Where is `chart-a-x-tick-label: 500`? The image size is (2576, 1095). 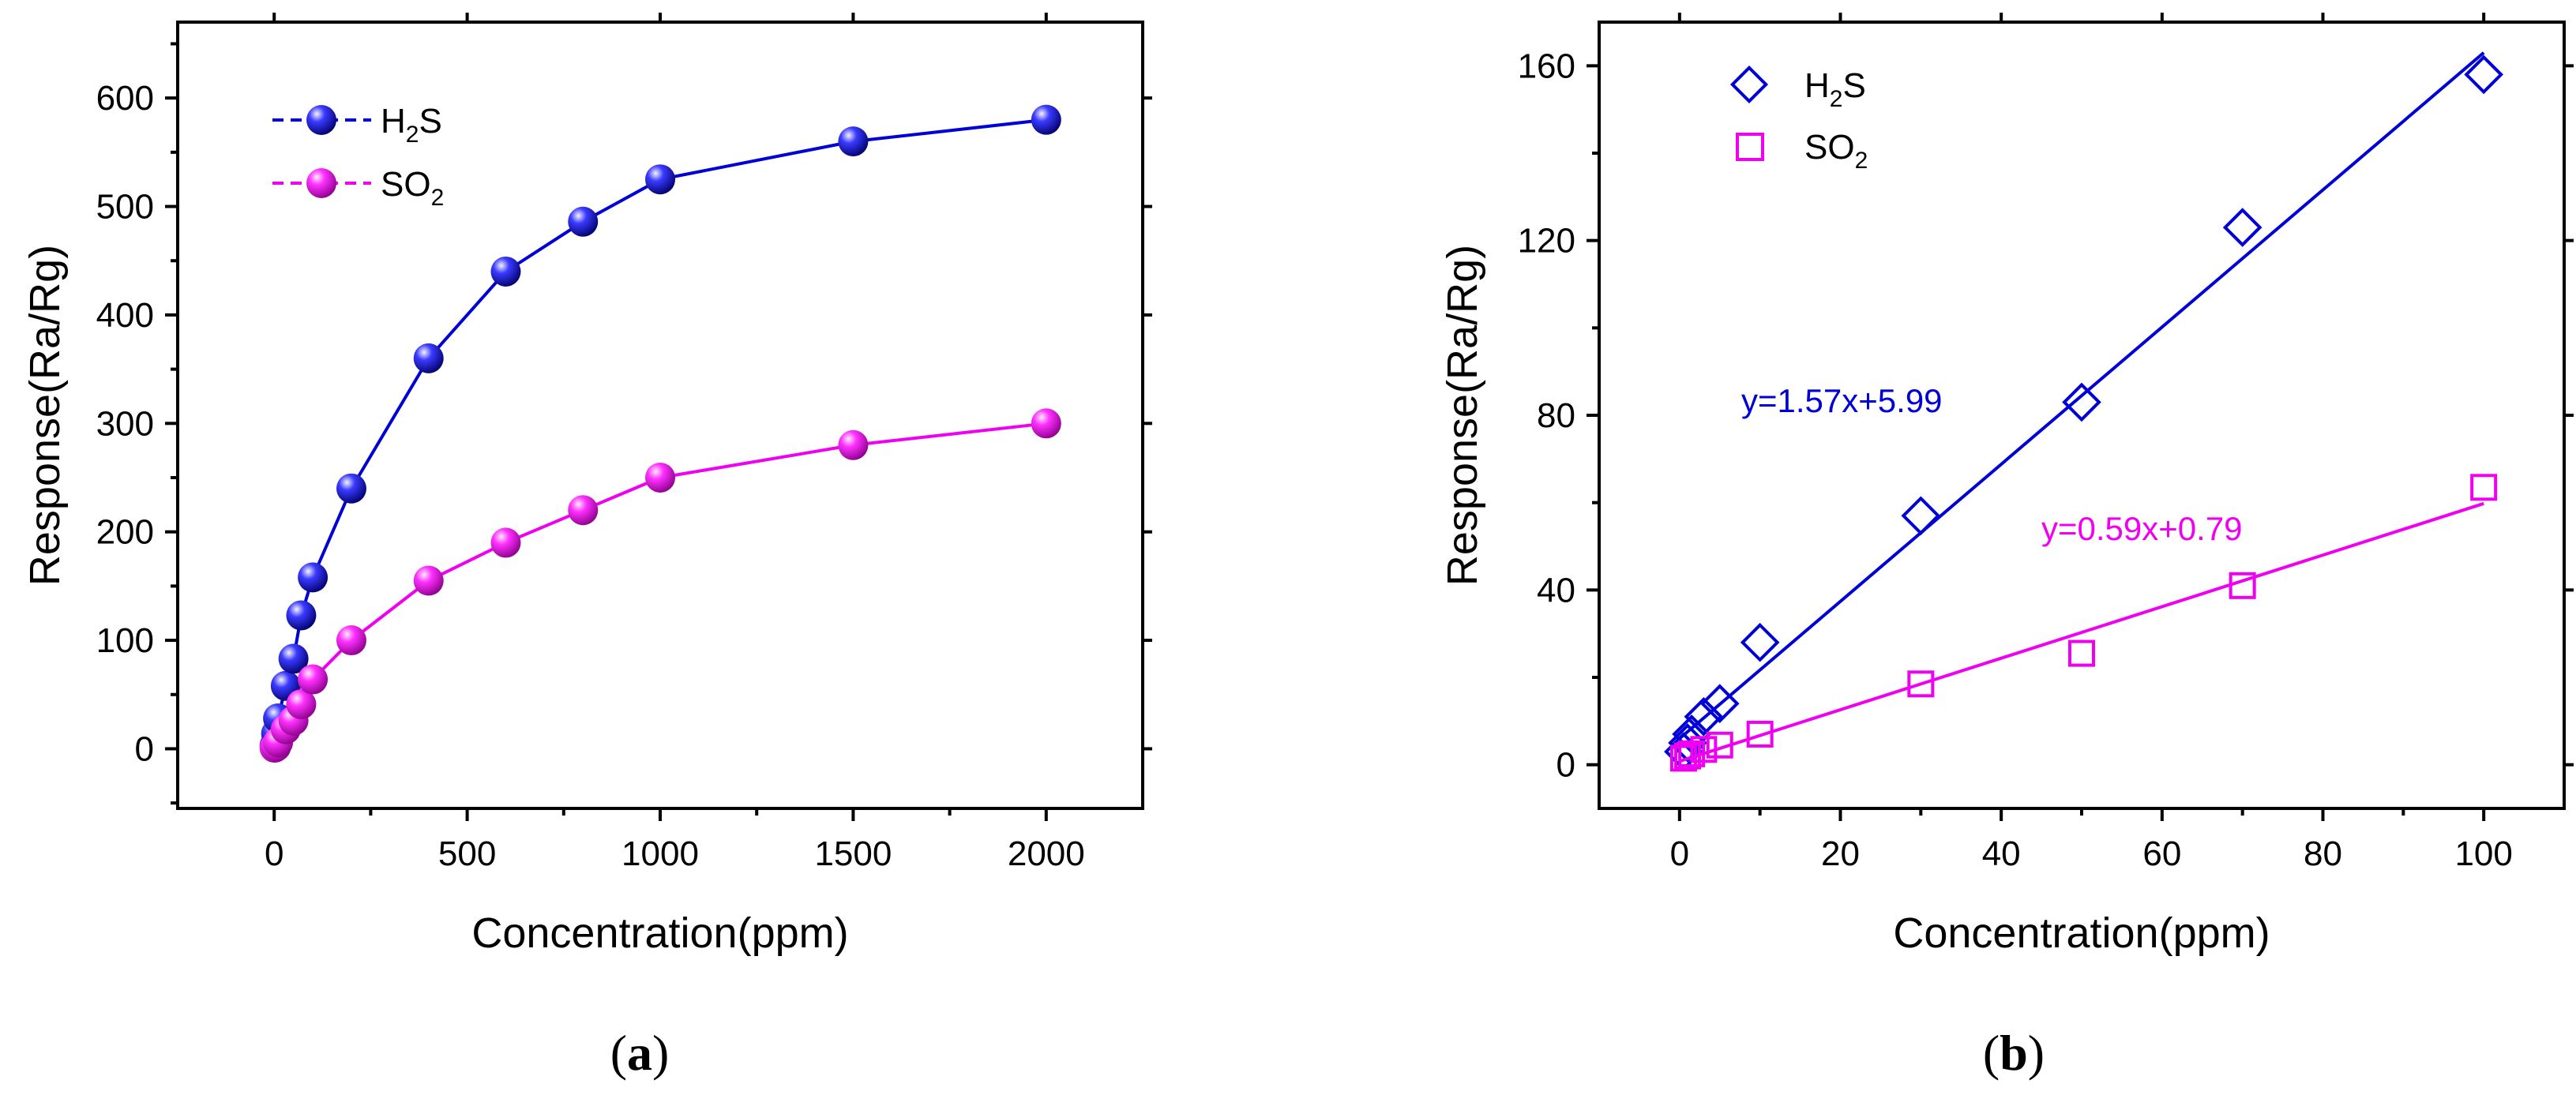 chart-a-x-tick-label: 500 is located at coordinates (467, 853).